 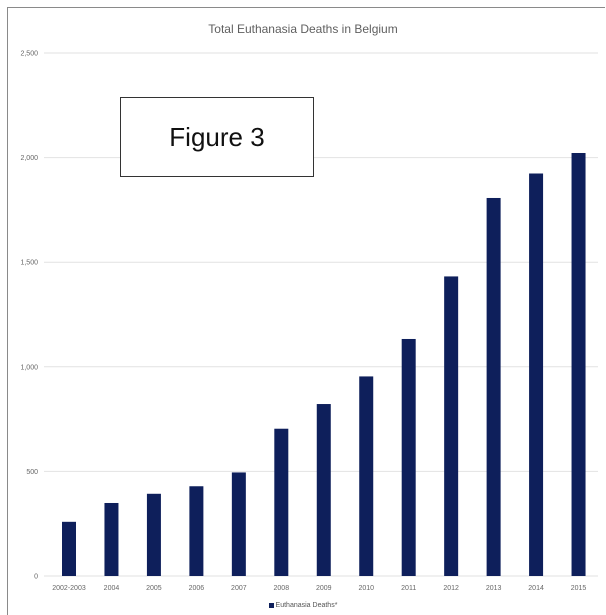 What do you see at coordinates (494, 588) in the screenshot?
I see `x-tick-label: 2013` at bounding box center [494, 588].